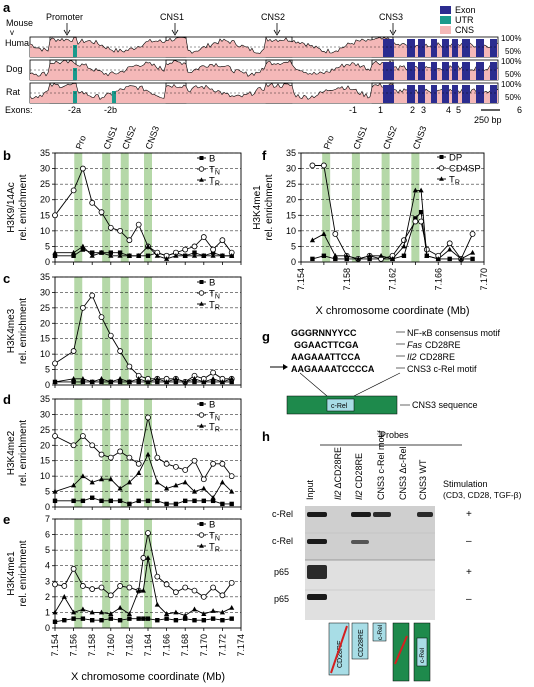  What do you see at coordinates (420, 138) in the screenshot?
I see `region-label: CNS3` at bounding box center [420, 138].